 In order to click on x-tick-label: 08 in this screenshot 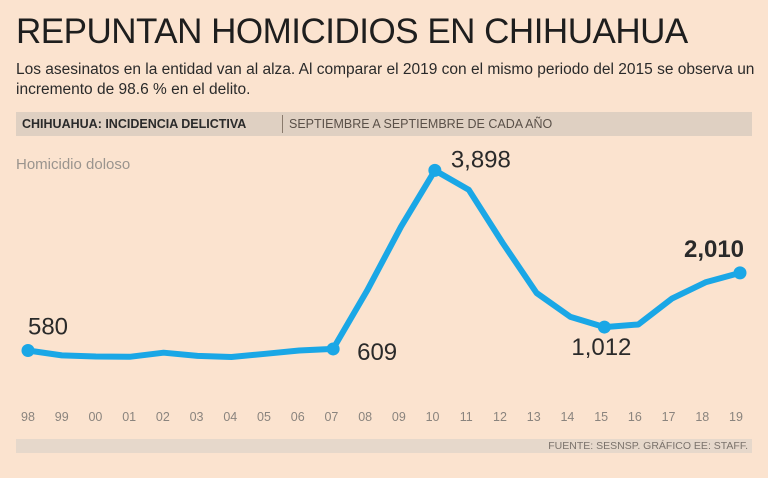, I will do `click(365, 417)`.